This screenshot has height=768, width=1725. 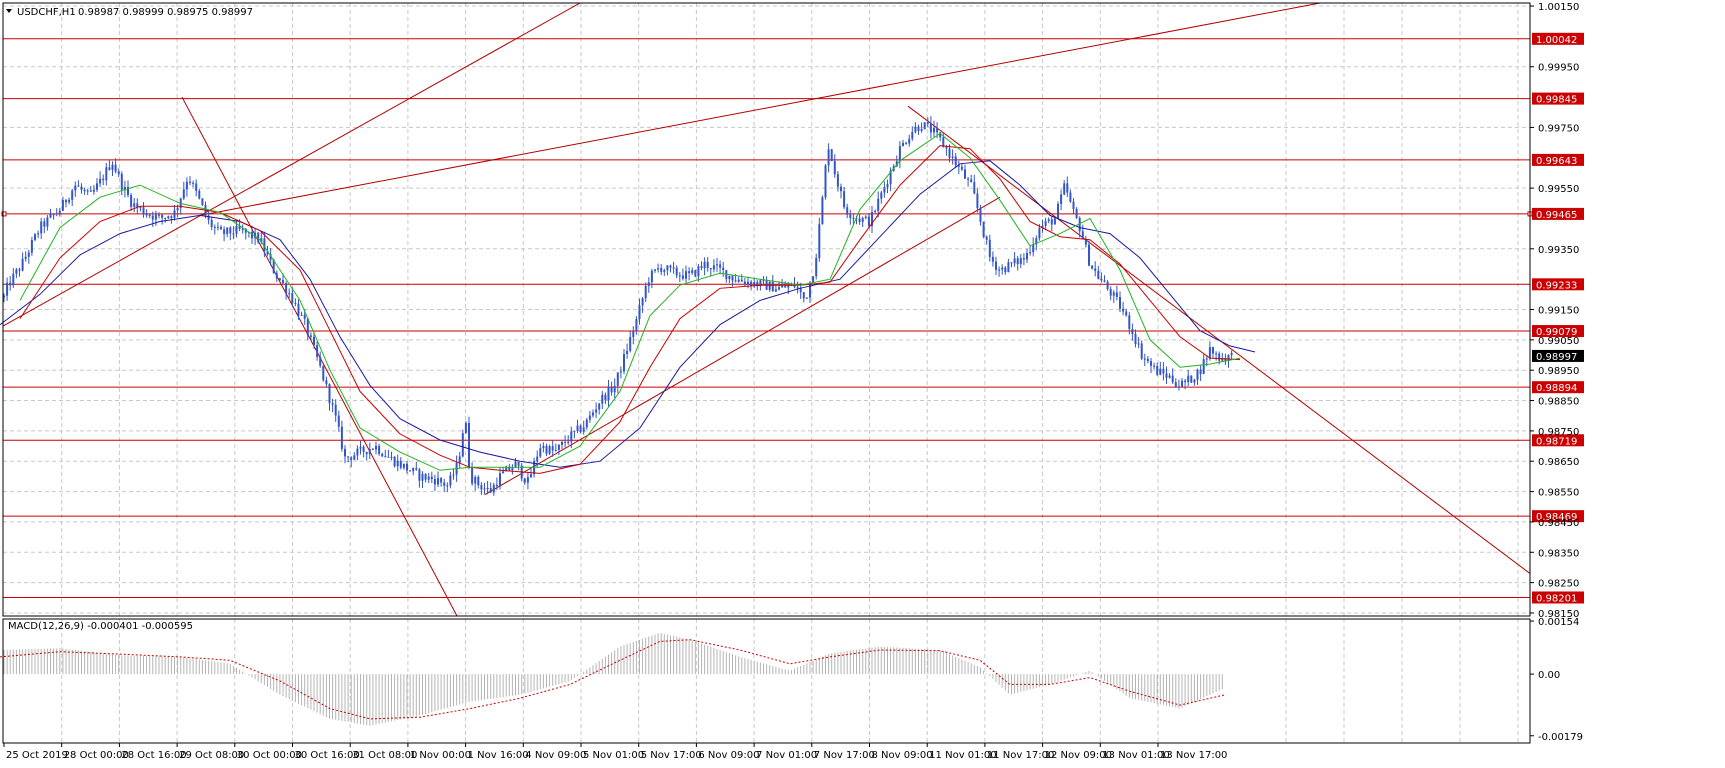 I want to click on y-tick-label: 0.99150, so click(x=1558, y=311).